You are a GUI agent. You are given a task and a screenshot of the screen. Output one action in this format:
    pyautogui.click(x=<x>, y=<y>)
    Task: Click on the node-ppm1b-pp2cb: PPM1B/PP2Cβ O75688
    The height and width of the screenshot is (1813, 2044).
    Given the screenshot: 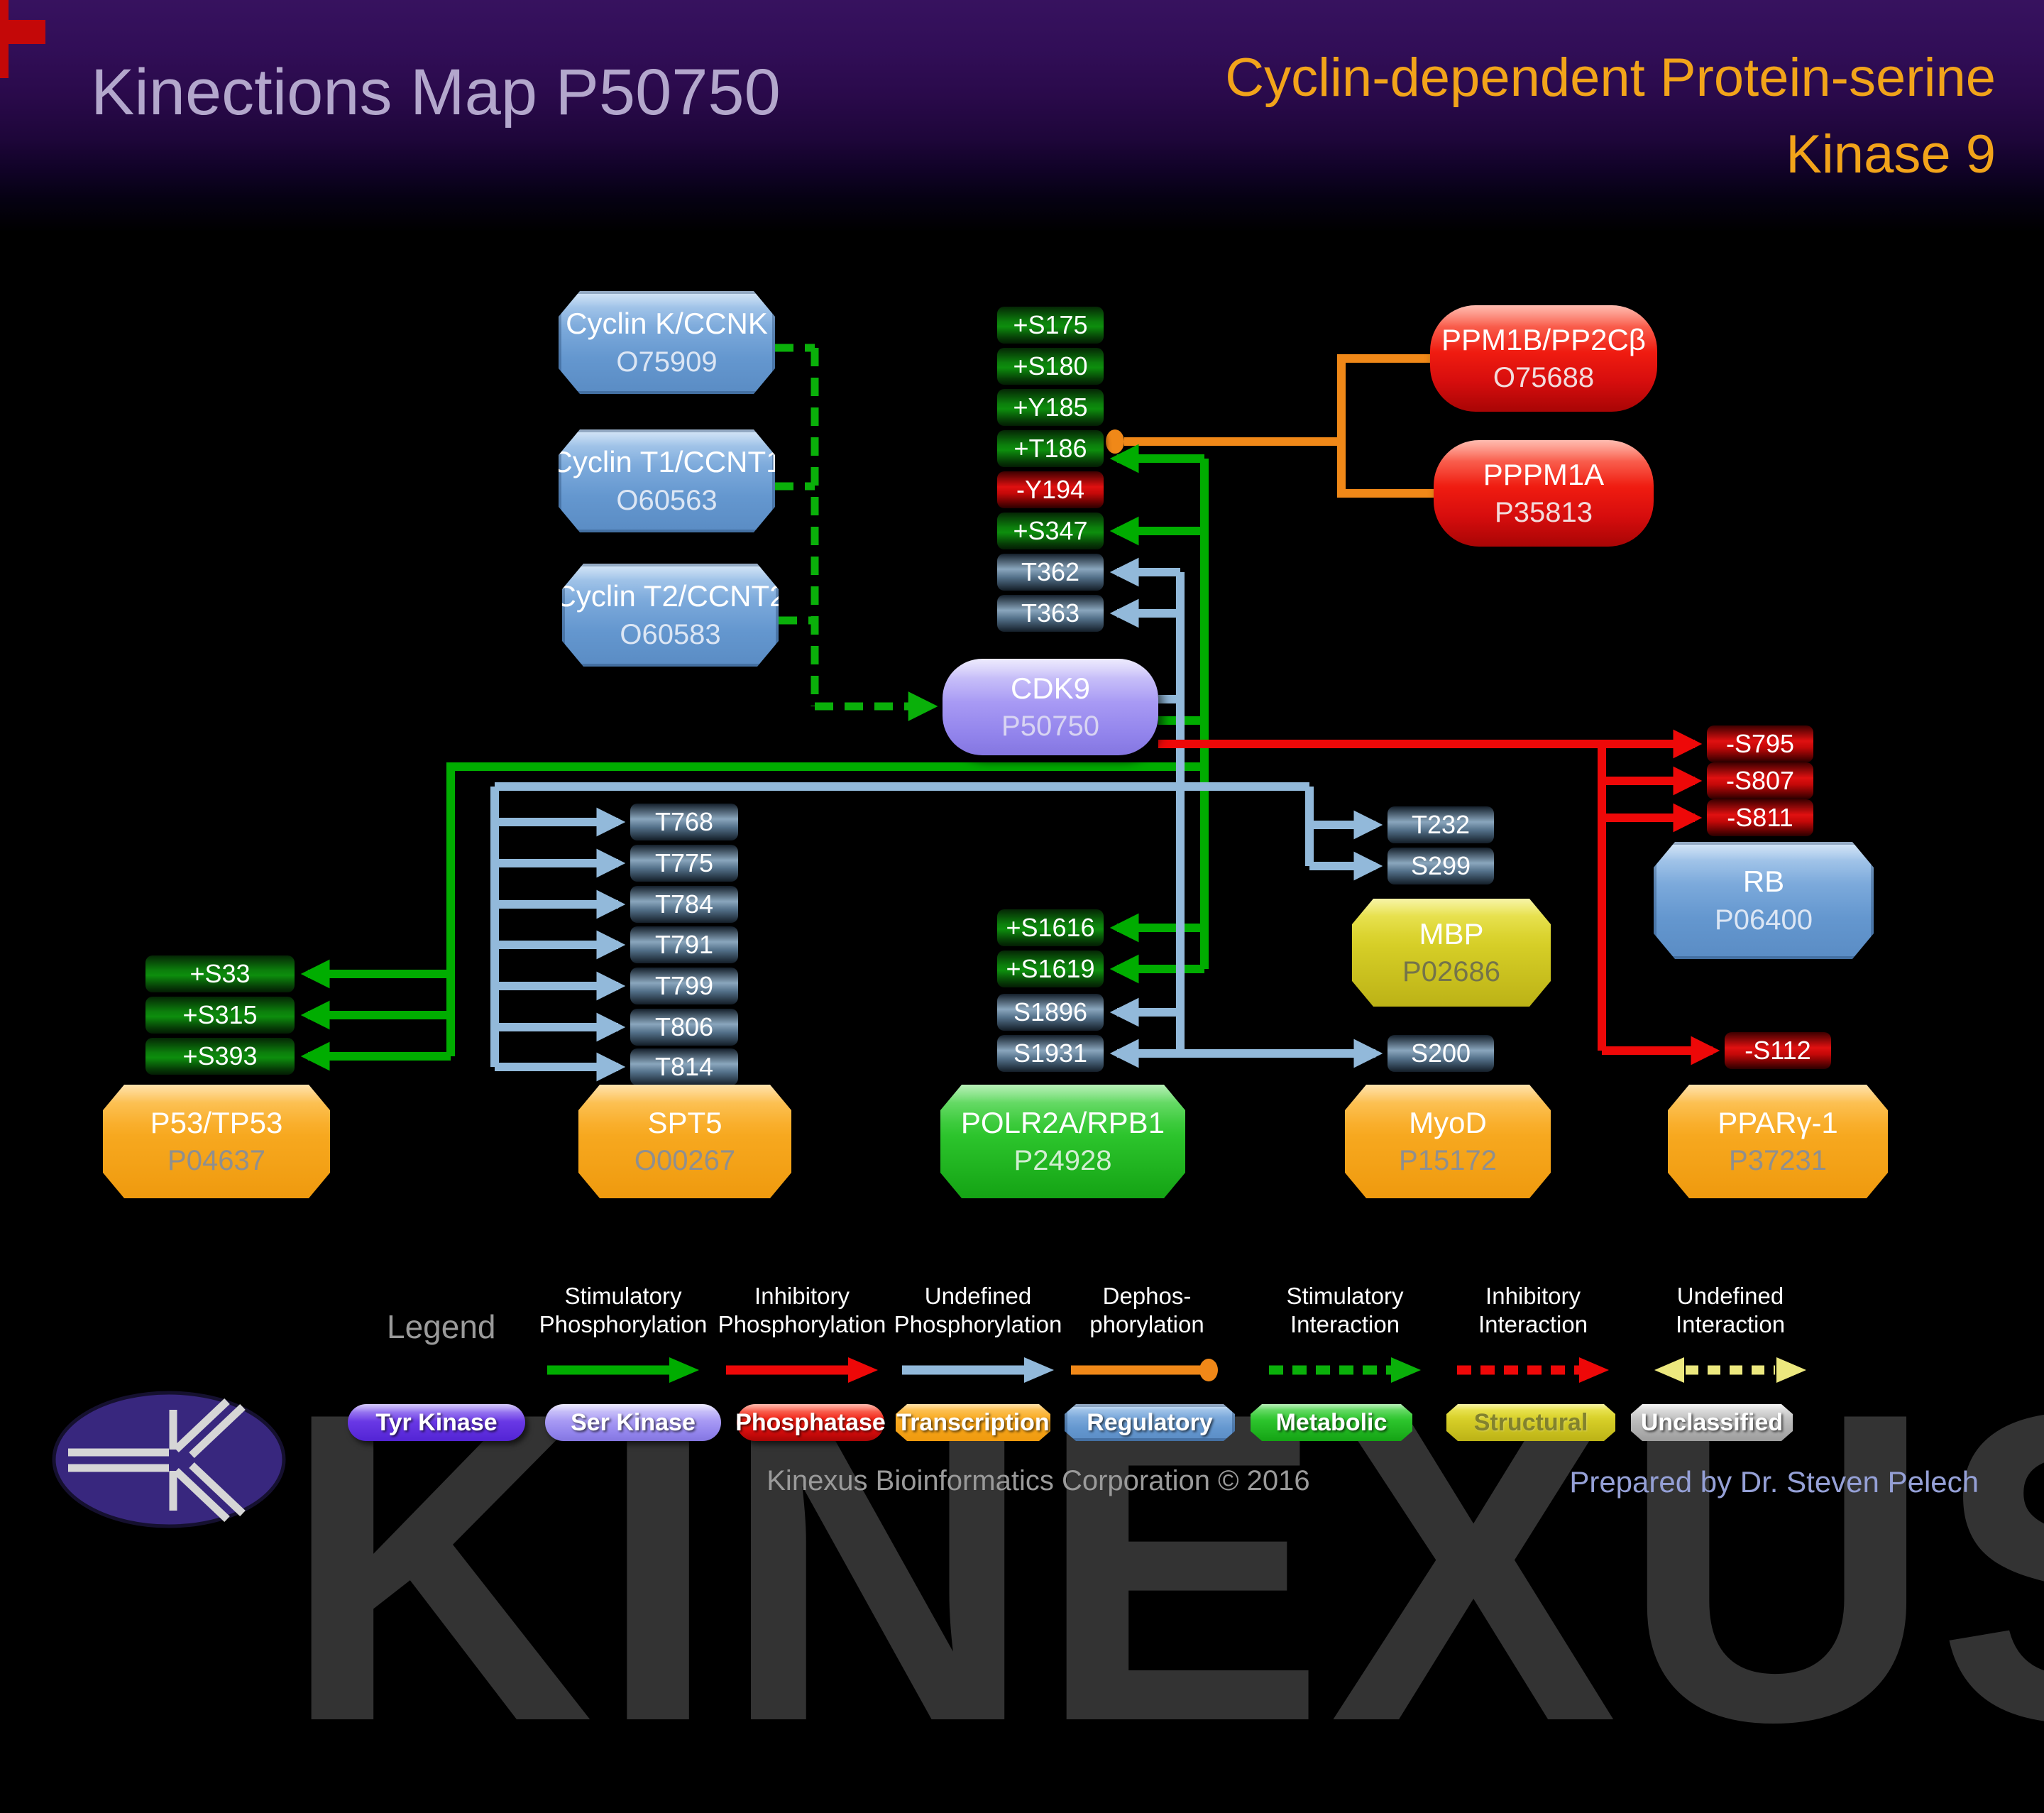 What is the action you would take?
    pyautogui.click(x=1543, y=358)
    